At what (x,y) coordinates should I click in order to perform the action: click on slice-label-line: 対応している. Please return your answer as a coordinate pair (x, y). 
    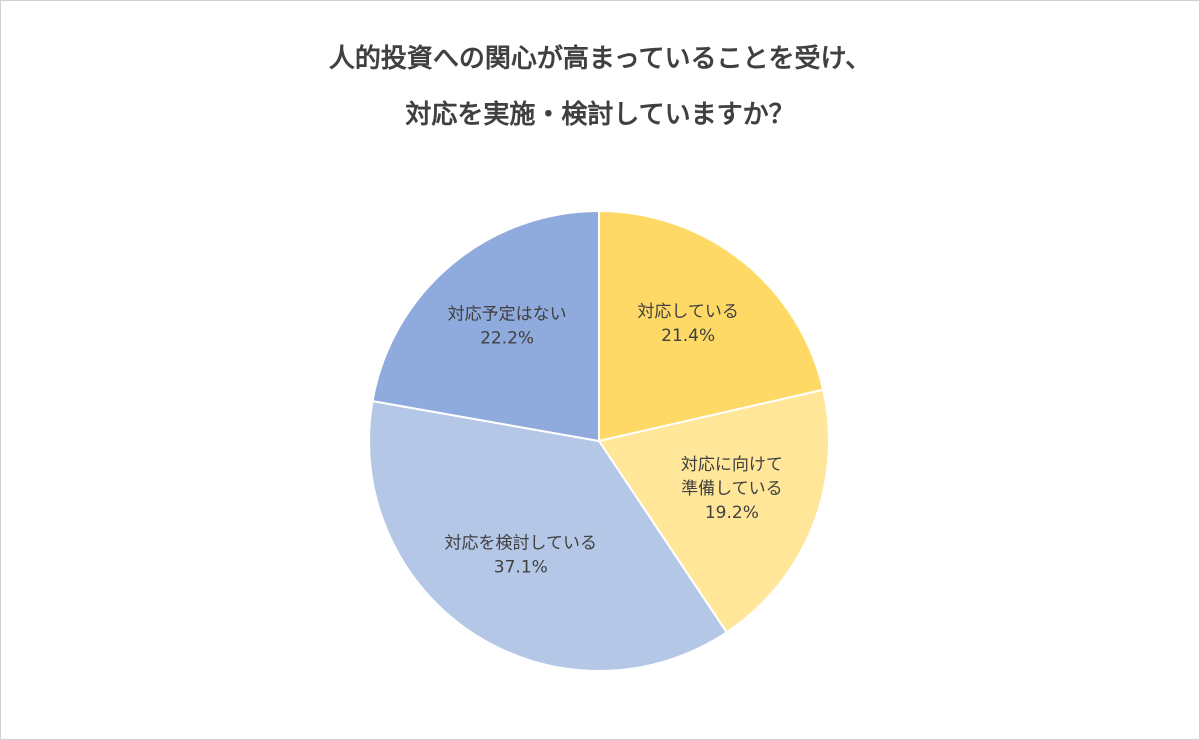
    Looking at the image, I should click on (688, 312).